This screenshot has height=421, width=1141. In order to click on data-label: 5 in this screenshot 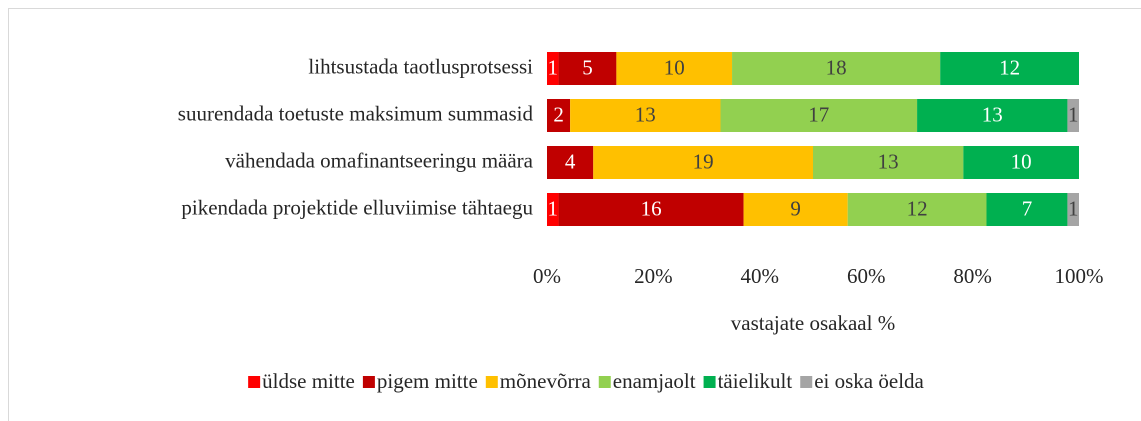, I will do `click(587, 67)`.